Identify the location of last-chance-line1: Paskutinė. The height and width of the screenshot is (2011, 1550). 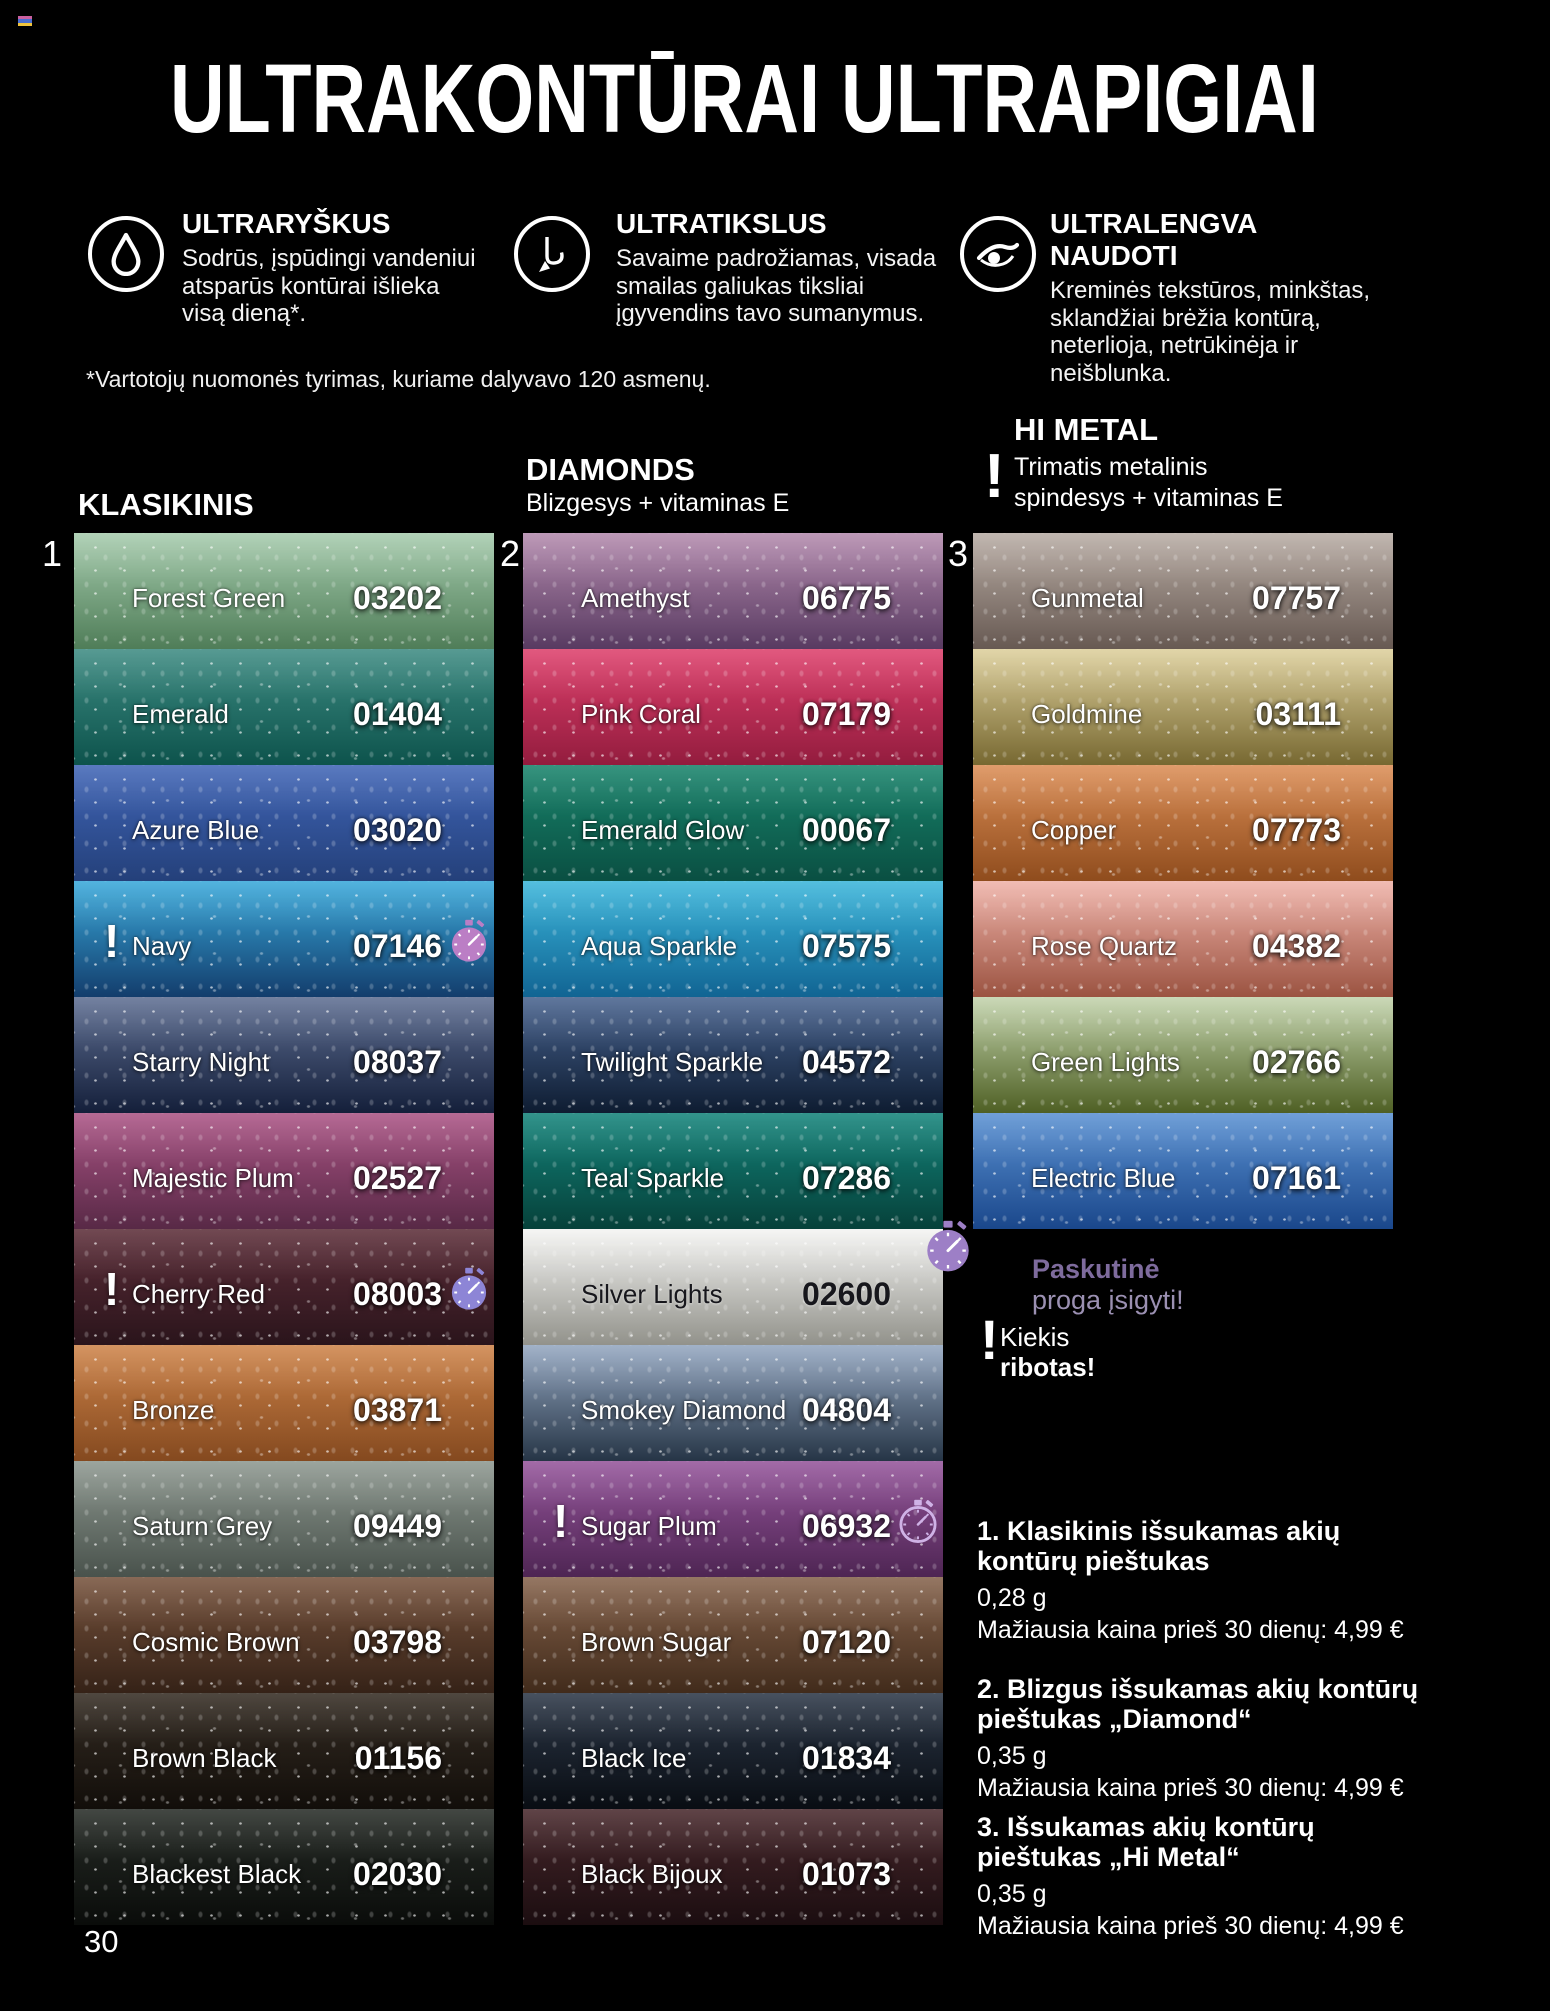
(1096, 1269).